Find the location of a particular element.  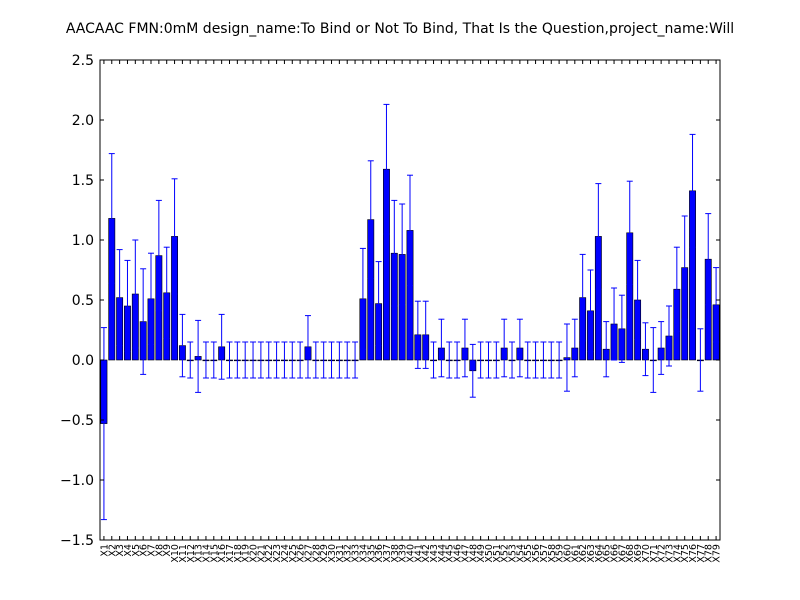

x-tick-label-X41: X41 is located at coordinates (418, 553).